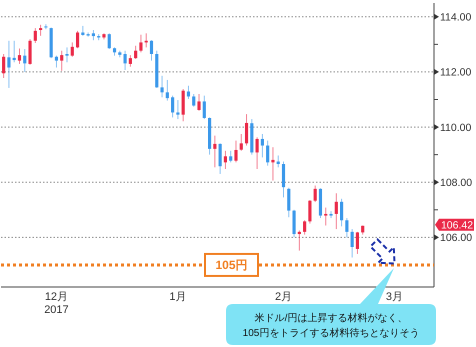 The image size is (476, 347). What do you see at coordinates (394, 297) in the screenshot?
I see `x-tick-label: 3月` at bounding box center [394, 297].